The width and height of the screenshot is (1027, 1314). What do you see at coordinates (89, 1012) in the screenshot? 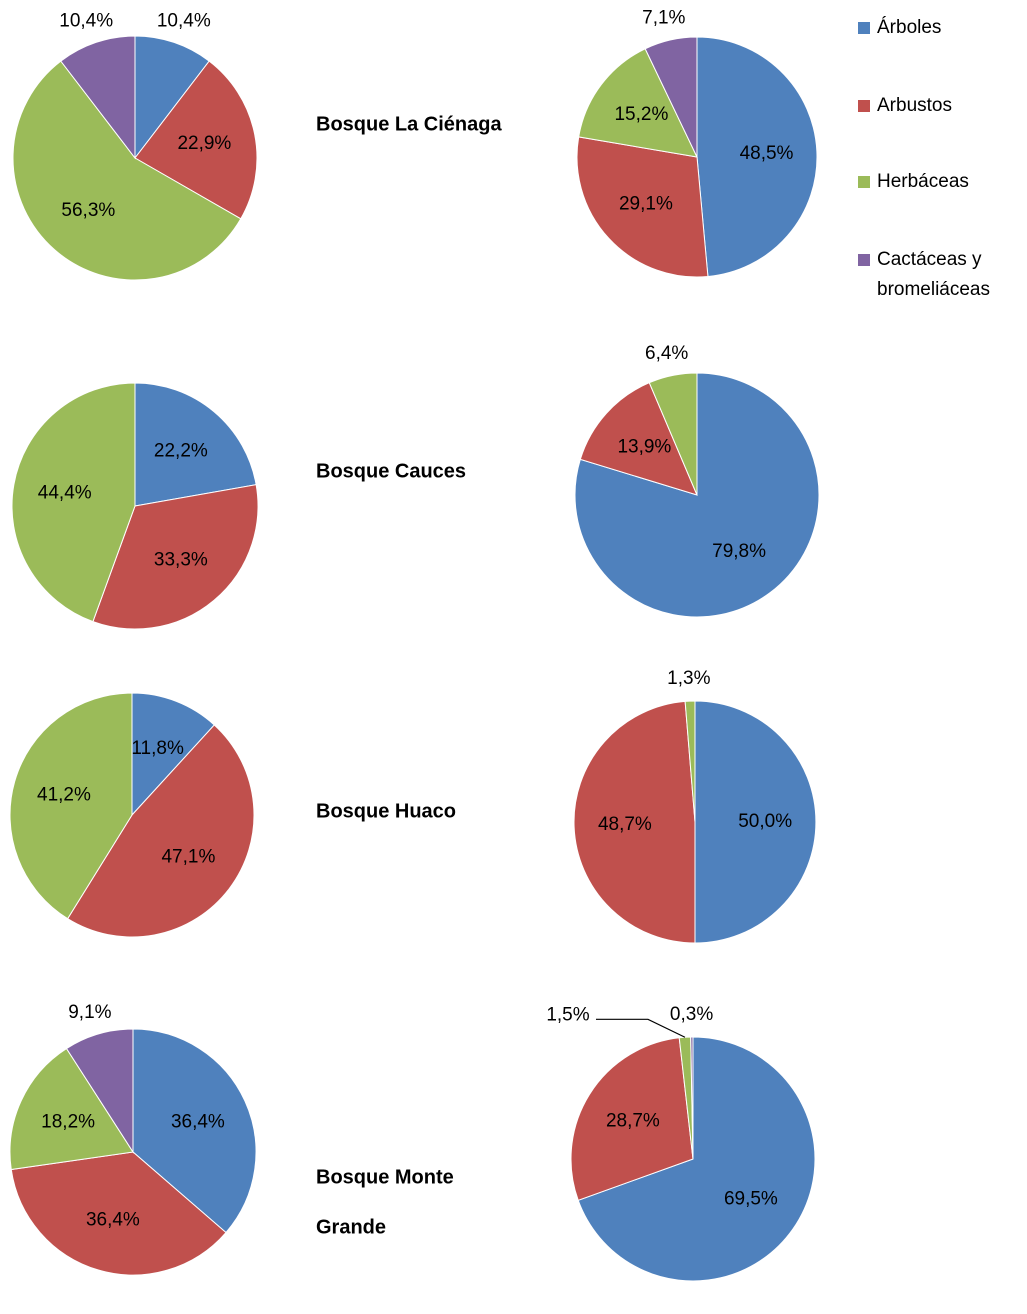
I see `data-label: 9,1%` at bounding box center [89, 1012].